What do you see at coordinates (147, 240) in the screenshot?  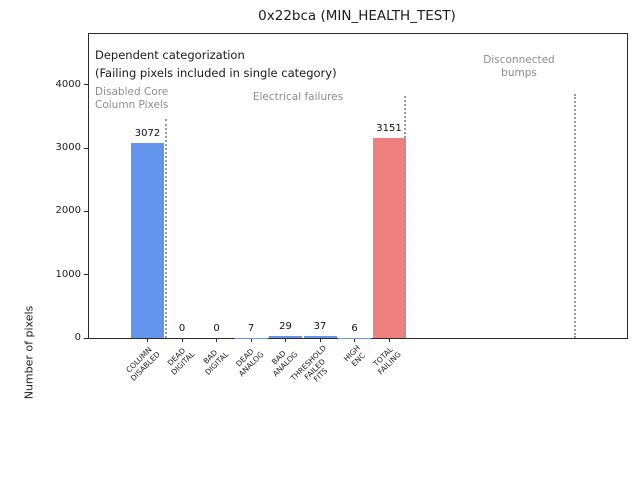 I see `bar-column-disabled` at bounding box center [147, 240].